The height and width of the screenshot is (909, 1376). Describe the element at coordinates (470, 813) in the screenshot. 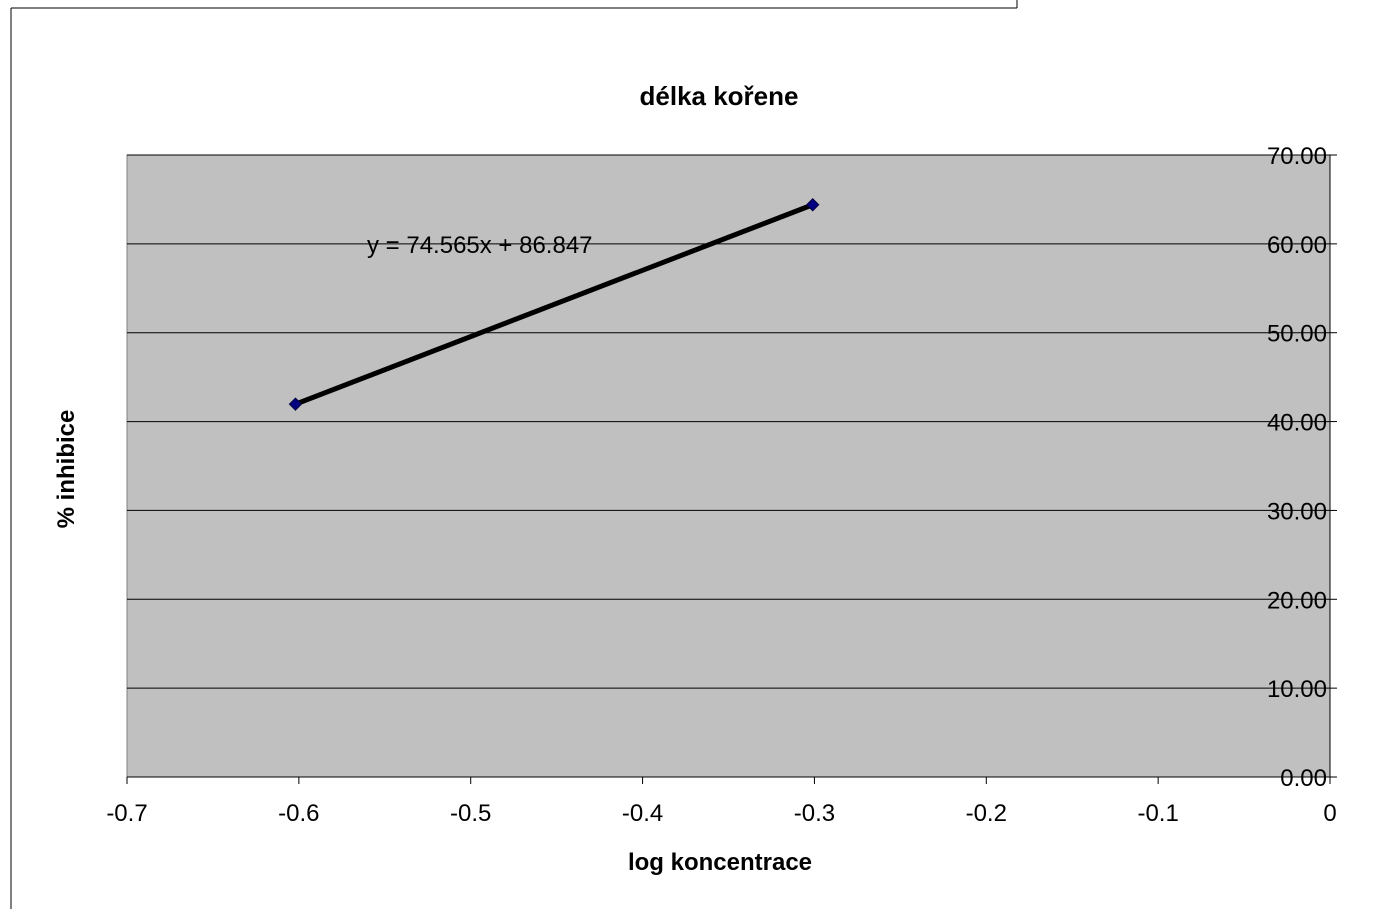

I see `x-tick-label: -0.5` at that location.